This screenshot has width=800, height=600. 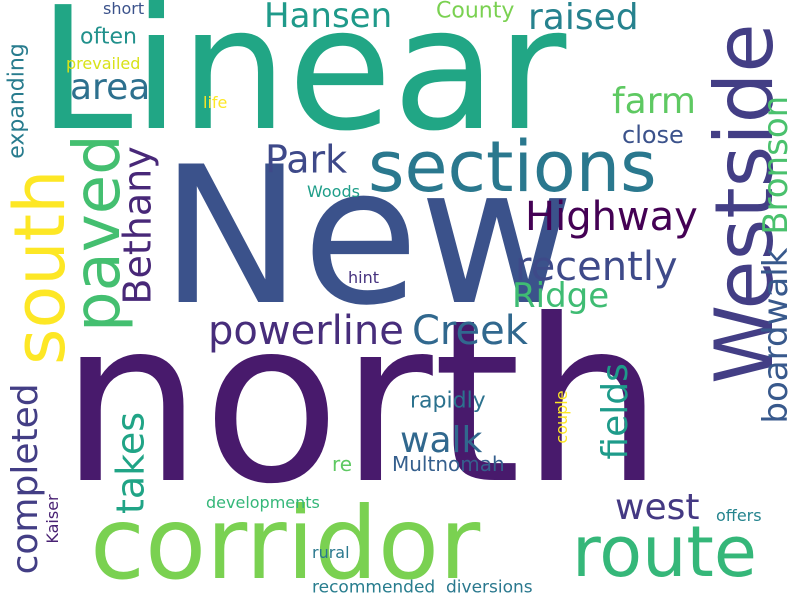 What do you see at coordinates (653, 135) in the screenshot?
I see `word-close: close` at bounding box center [653, 135].